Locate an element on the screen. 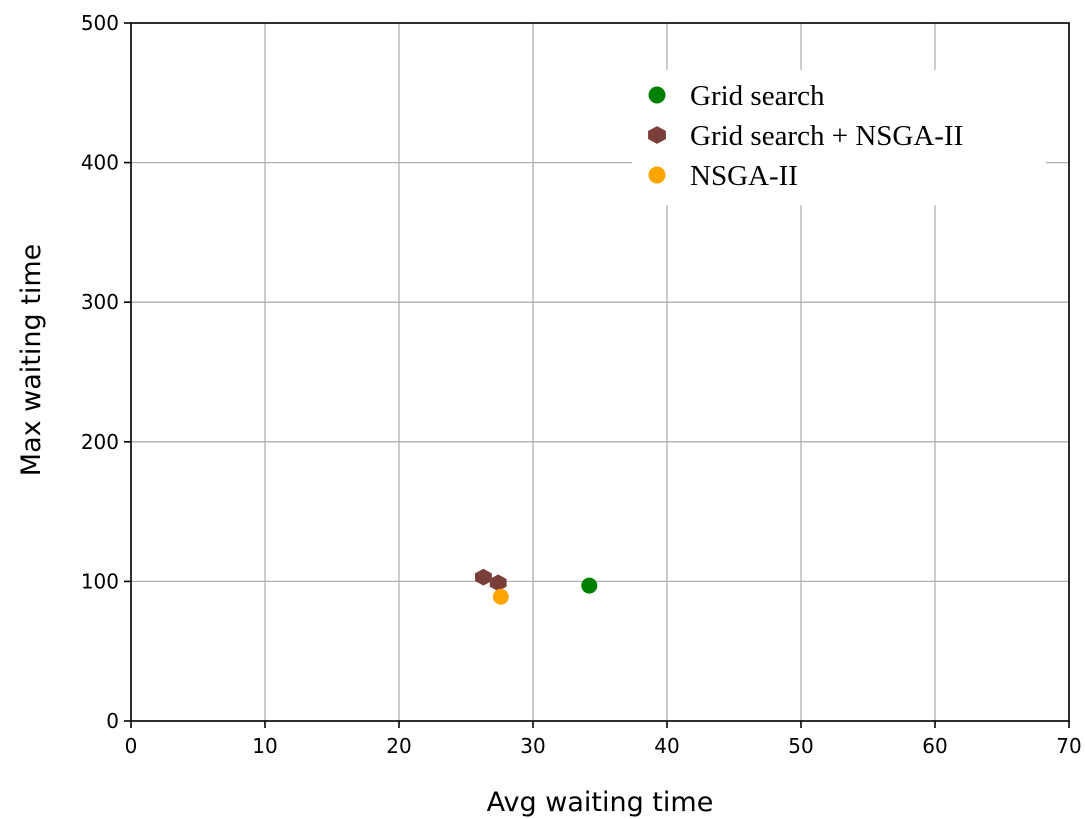 Image resolution: width=1085 pixels, height=819 pixels. x-tick-label: 20 is located at coordinates (398, 746).